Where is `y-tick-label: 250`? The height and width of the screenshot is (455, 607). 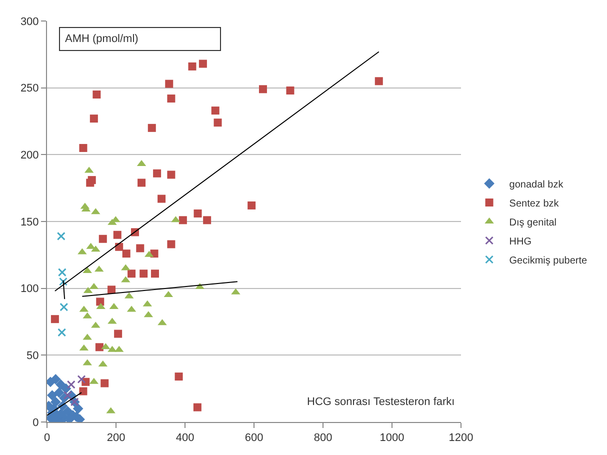
y-tick-label: 250 is located at coordinates (29, 88).